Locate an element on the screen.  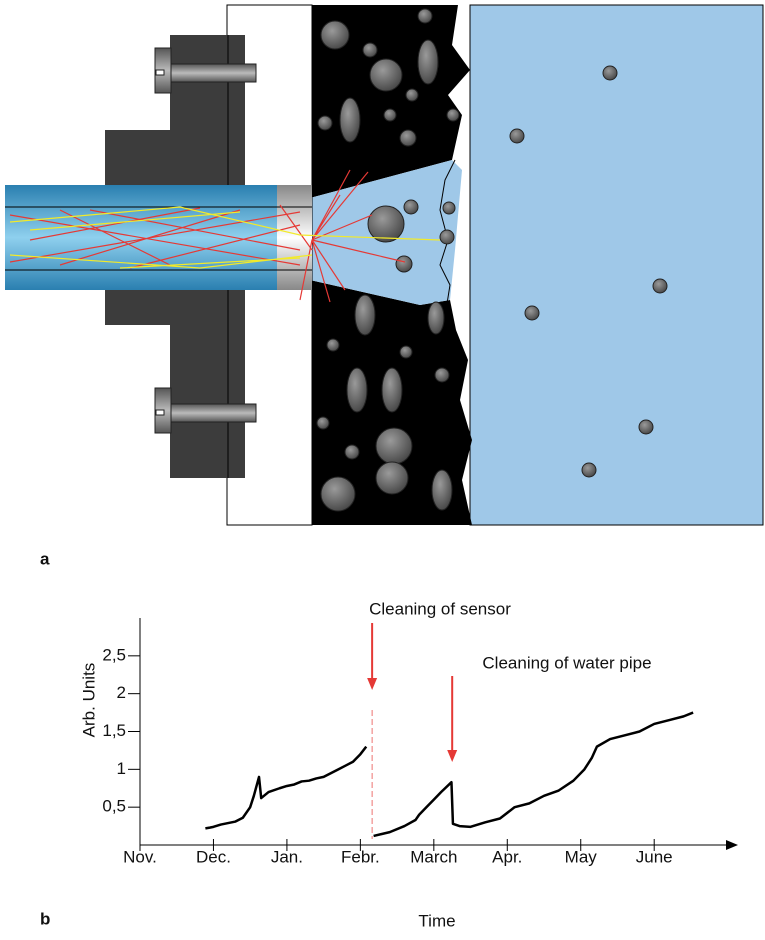
x-tick-label: May is located at coordinates (581, 856).